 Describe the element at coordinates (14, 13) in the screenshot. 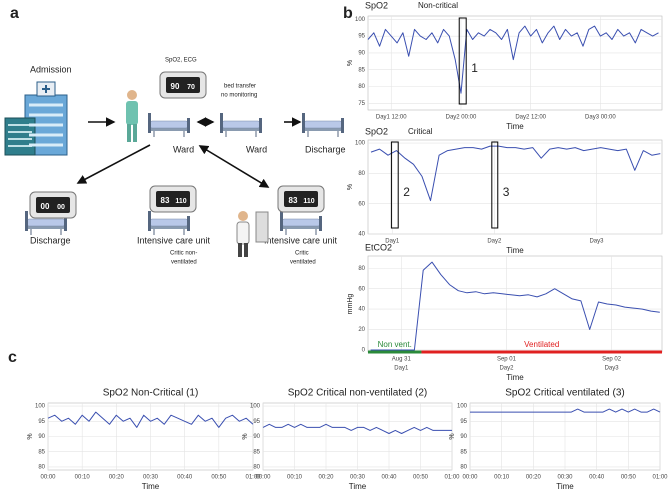

I see `panel-label: a` at that location.